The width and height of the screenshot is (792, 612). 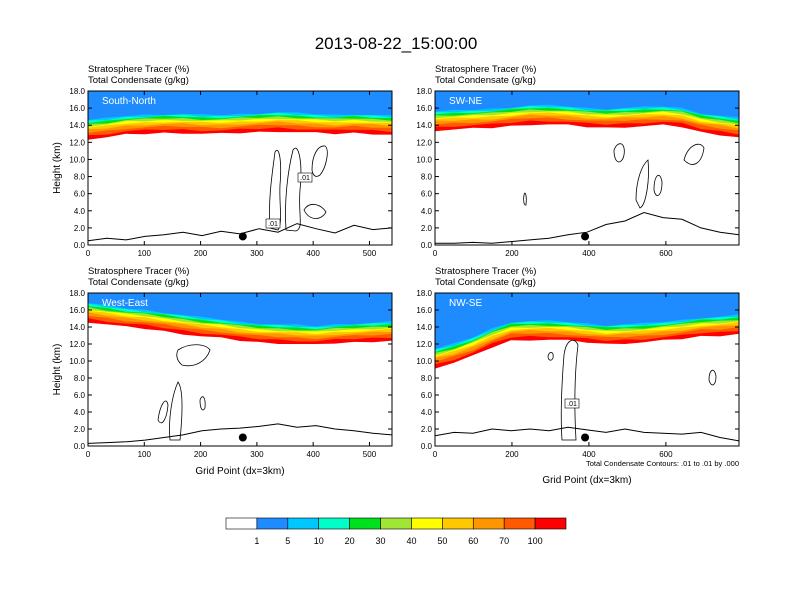 I want to click on x-tick-label: 100, so click(x=145, y=454).